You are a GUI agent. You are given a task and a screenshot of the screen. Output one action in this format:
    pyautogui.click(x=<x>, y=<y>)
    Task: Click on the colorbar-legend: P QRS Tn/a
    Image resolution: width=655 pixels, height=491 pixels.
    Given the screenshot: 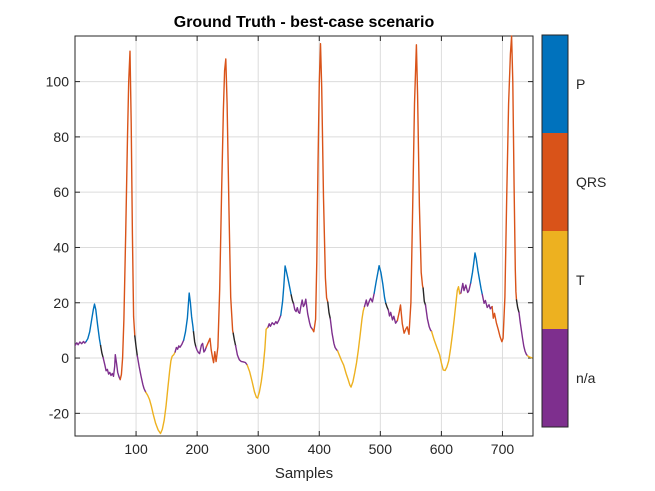 What is the action you would take?
    pyautogui.click(x=573, y=231)
    